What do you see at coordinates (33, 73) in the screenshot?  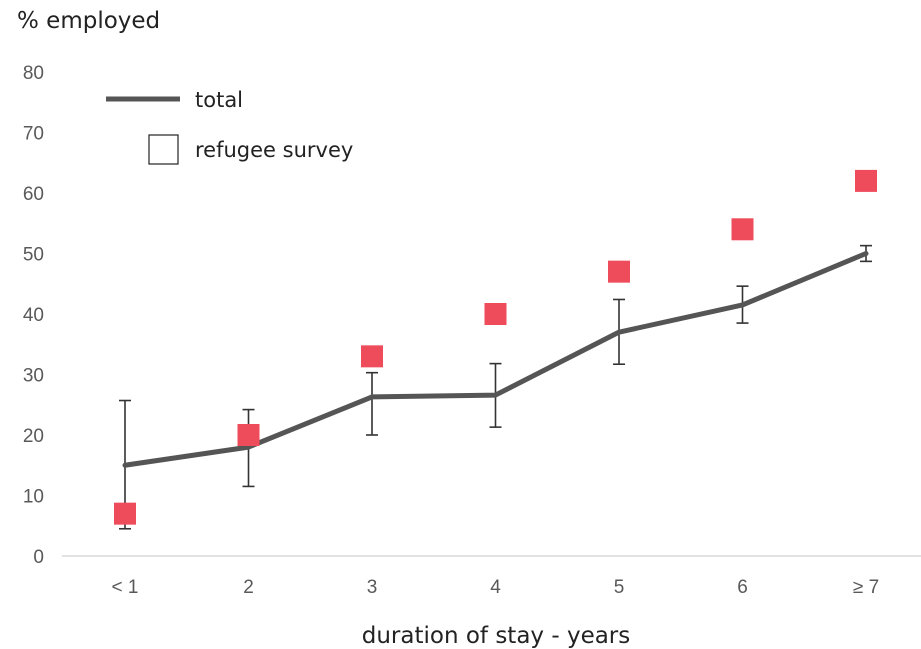 I see `y-tick-label: 80` at bounding box center [33, 73].